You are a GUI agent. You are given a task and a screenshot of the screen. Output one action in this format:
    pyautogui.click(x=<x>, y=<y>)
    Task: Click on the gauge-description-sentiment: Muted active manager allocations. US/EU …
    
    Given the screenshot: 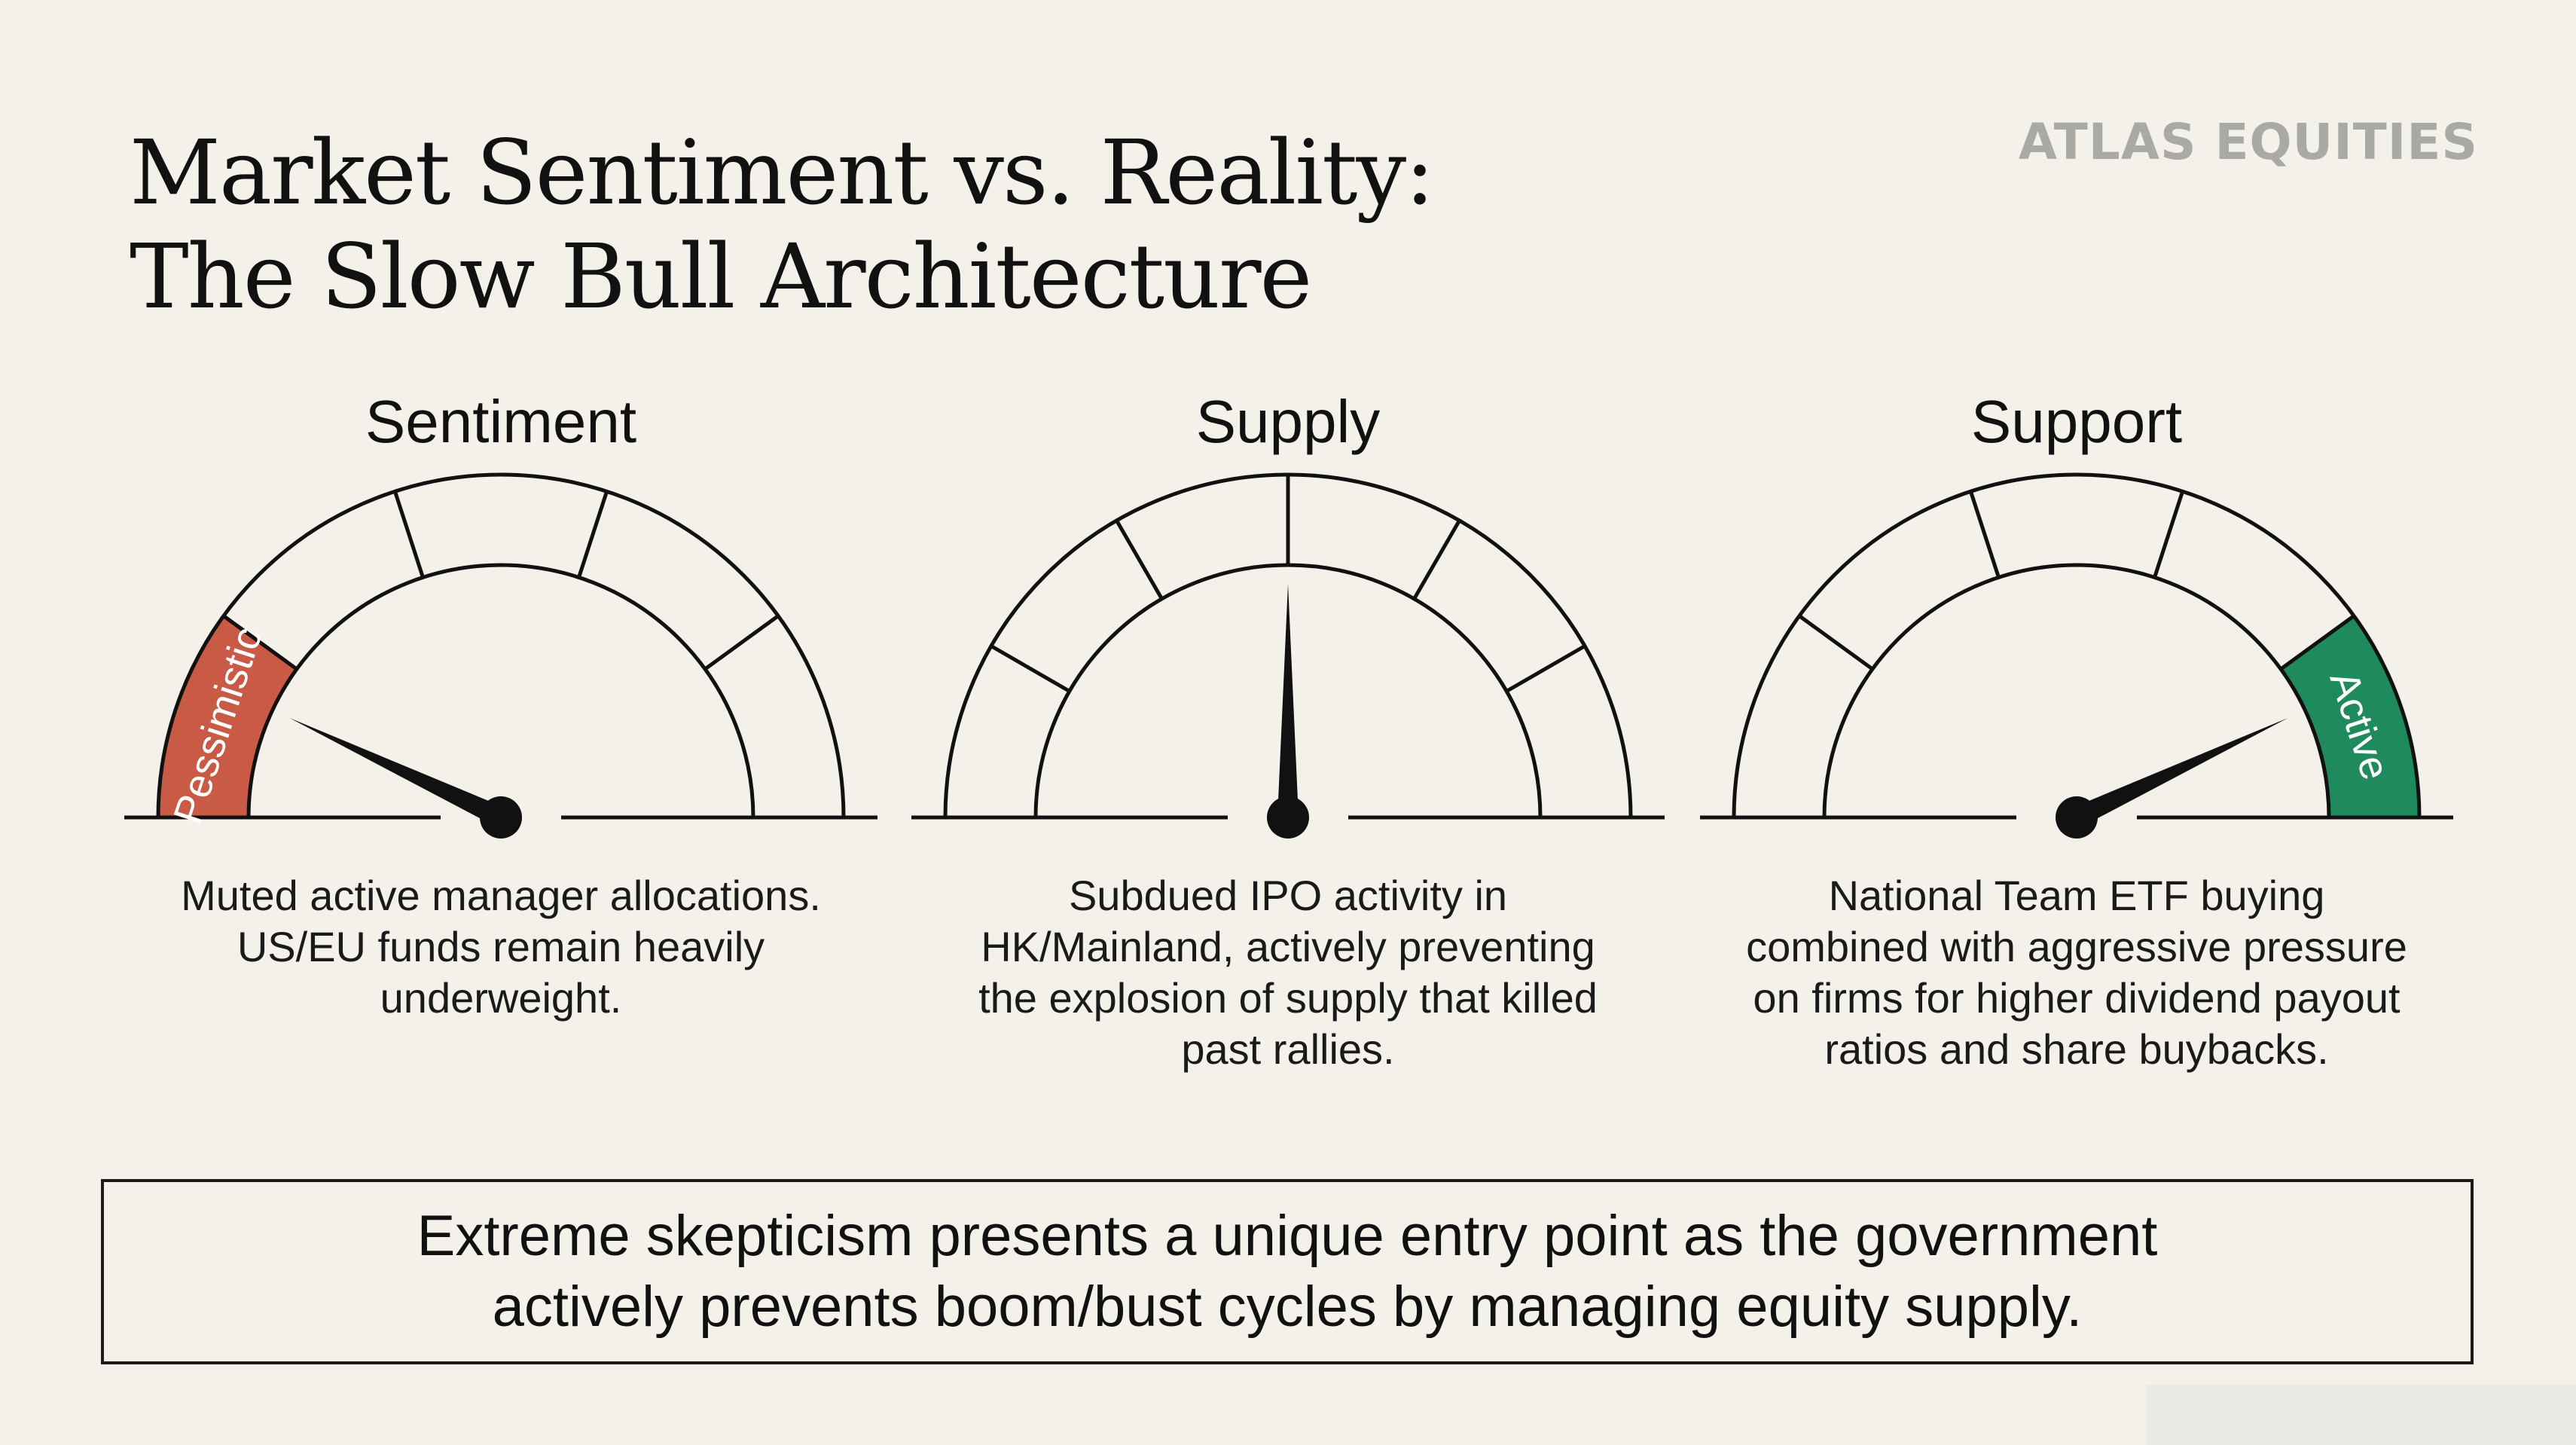 What is the action you would take?
    pyautogui.click(x=501, y=947)
    